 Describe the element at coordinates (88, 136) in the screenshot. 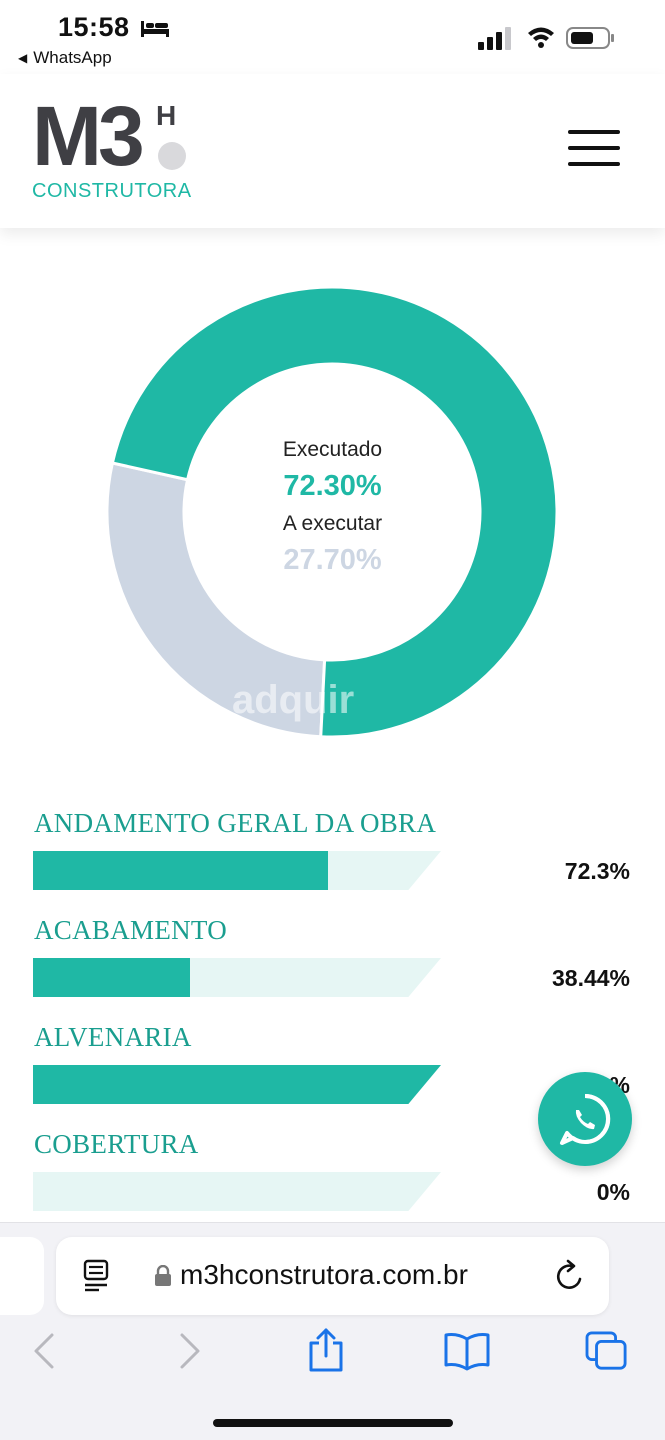

I see `logo-mark: M3` at that location.